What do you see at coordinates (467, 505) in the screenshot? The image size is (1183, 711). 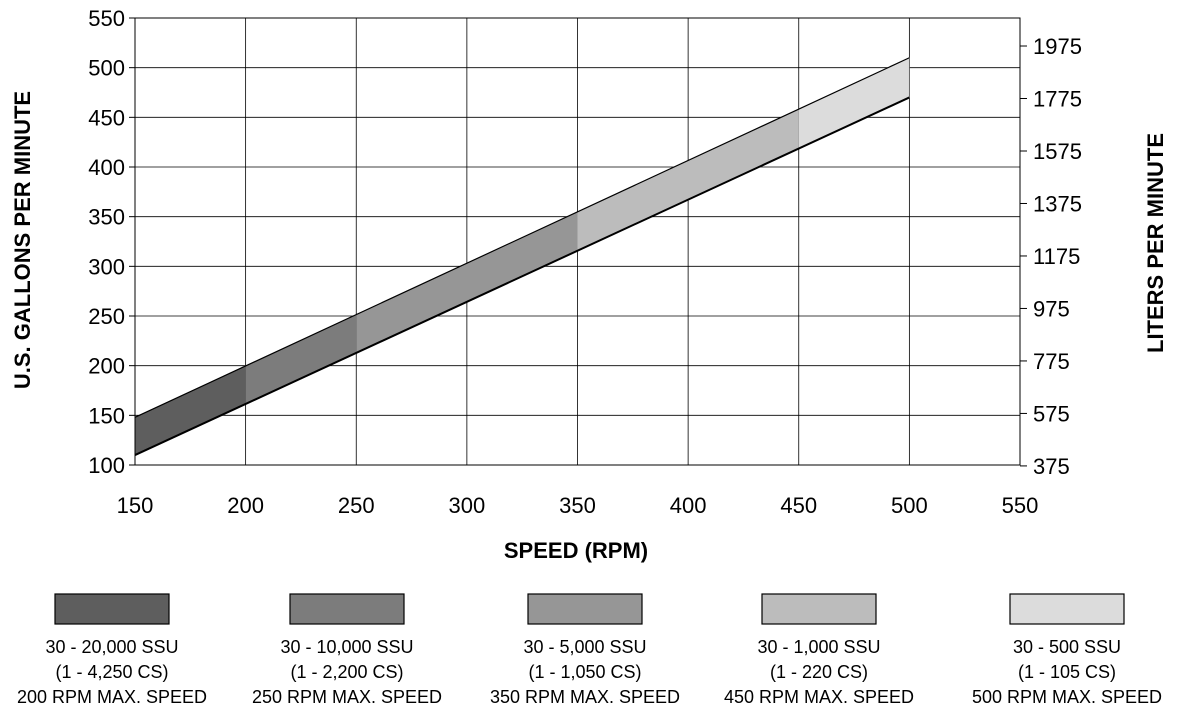 I see `x-tick-label: 300` at bounding box center [467, 505].